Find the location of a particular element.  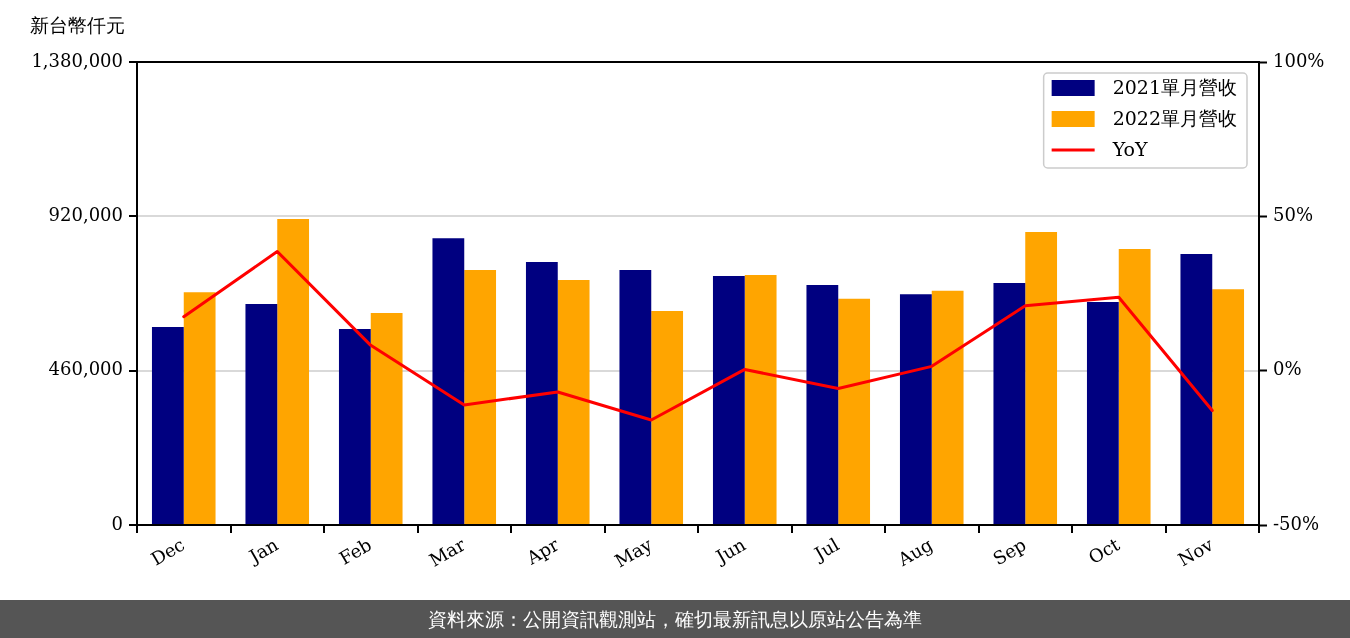

y-tick-label: 920,000 is located at coordinates (85, 215).